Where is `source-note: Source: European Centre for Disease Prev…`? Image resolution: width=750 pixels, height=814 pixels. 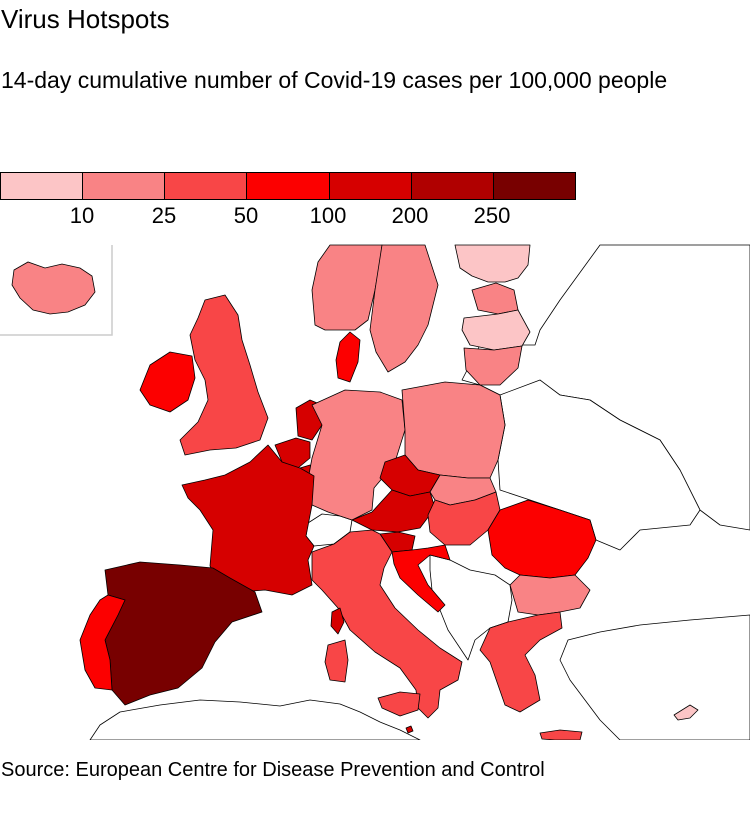
source-note: Source: European Centre for Disease Prev… is located at coordinates (273, 770).